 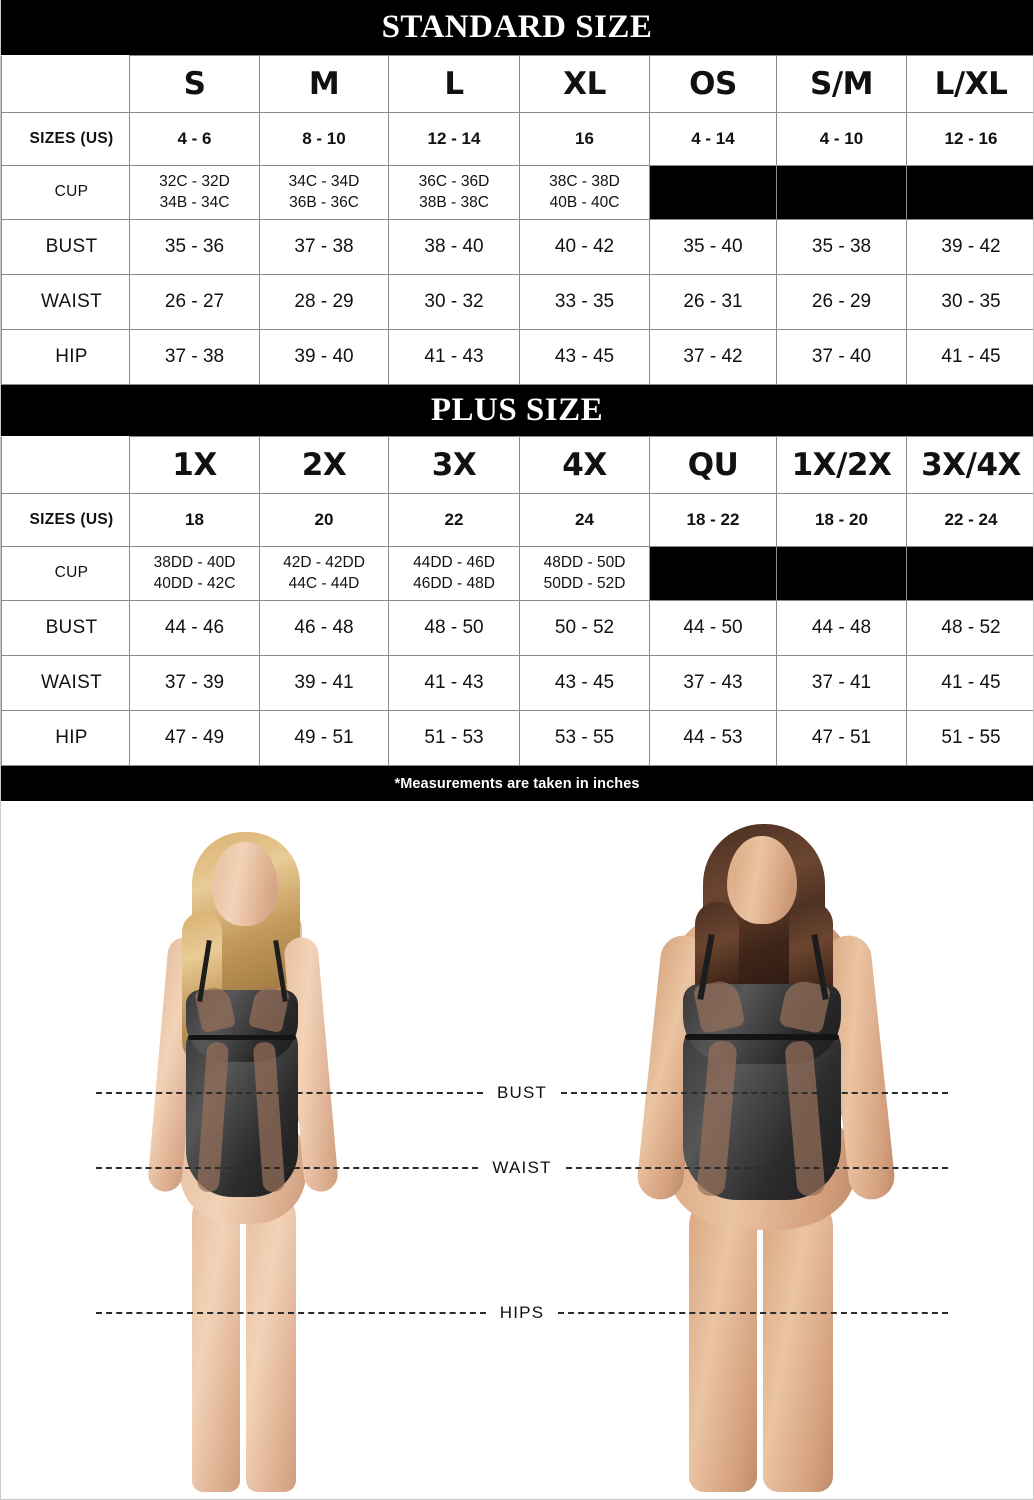 What do you see at coordinates (65, 192) in the screenshot?
I see `standard-label-cup: CUP` at bounding box center [65, 192].